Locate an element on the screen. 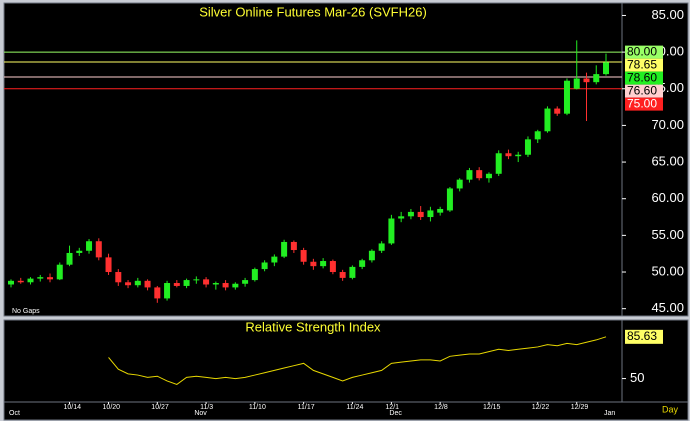 The width and height of the screenshot is (690, 421). y-tick-label: 85.00 is located at coordinates (667, 14).